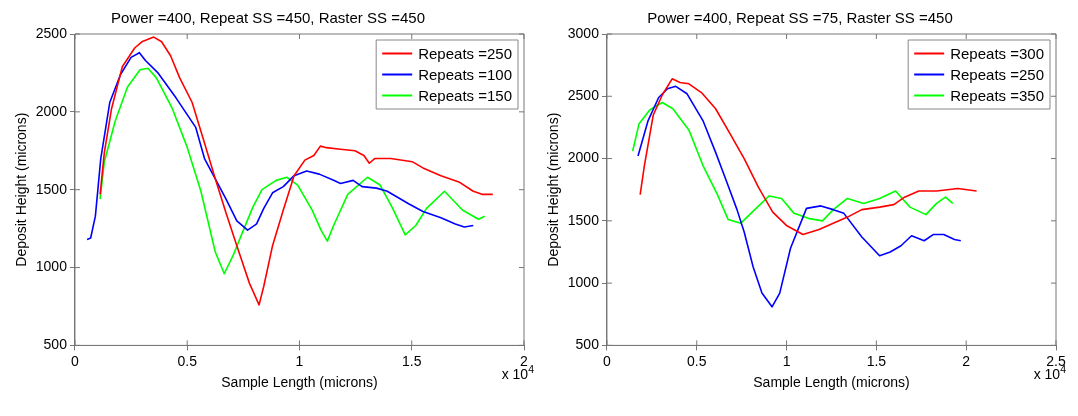 The width and height of the screenshot is (1078, 416). I want to click on x-tick-label: 2, so click(966, 360).